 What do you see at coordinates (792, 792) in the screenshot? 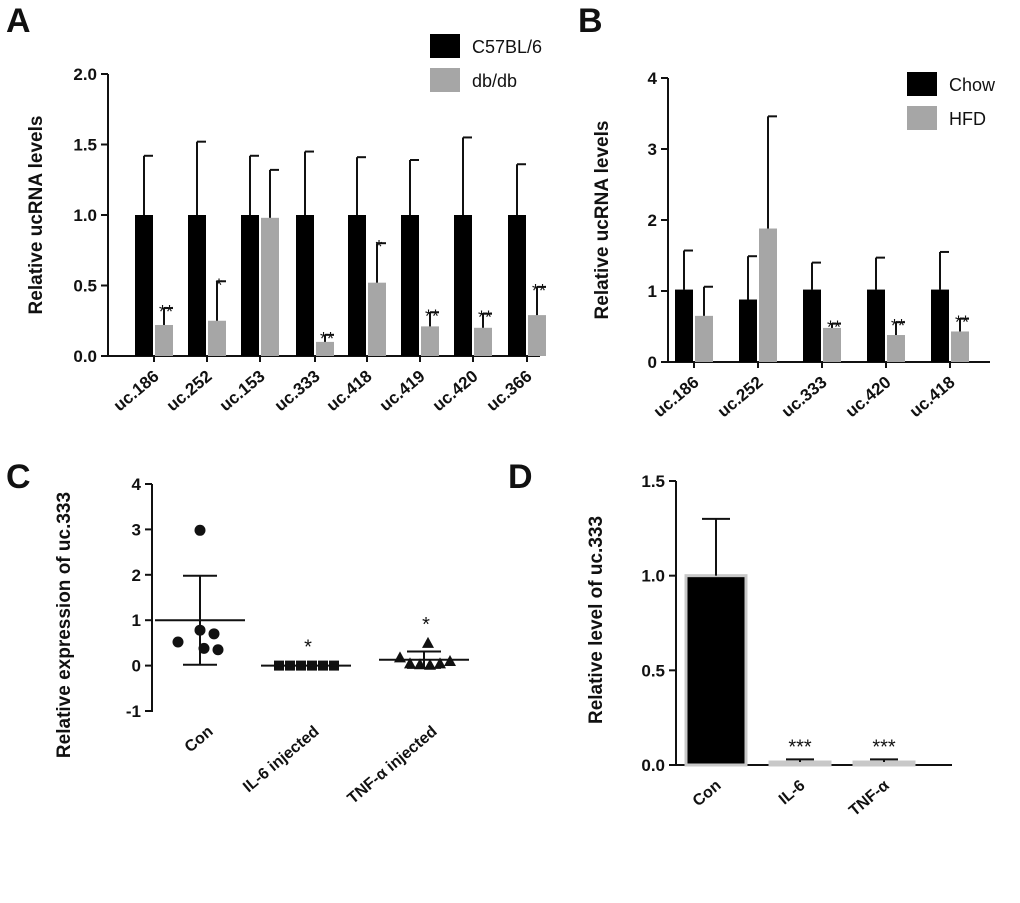
I see `x-tick-label-D: IL-6` at bounding box center [792, 792].